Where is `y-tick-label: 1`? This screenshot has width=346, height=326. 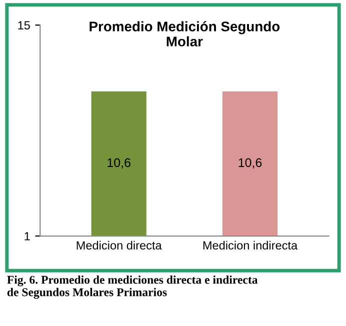
y-tick-label: 1 is located at coordinates (27, 236).